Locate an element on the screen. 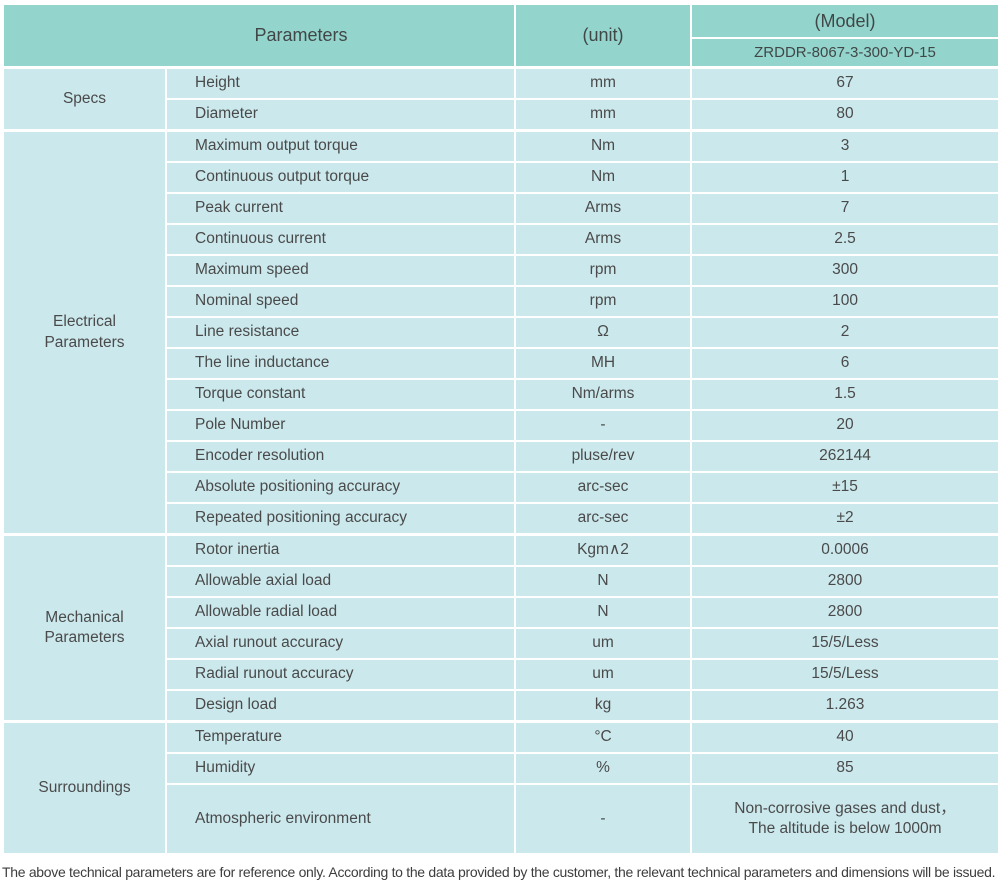 The height and width of the screenshot is (886, 1000). header-row: Parameters (unit) (Model) is located at coordinates (500, 36).